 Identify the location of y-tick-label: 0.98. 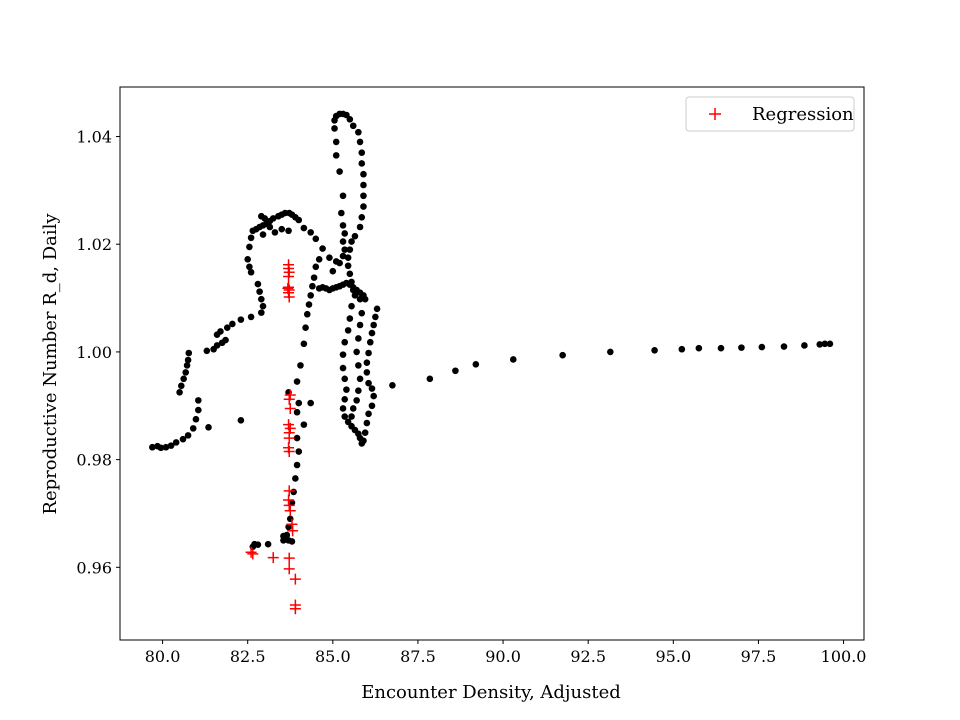
(94, 460).